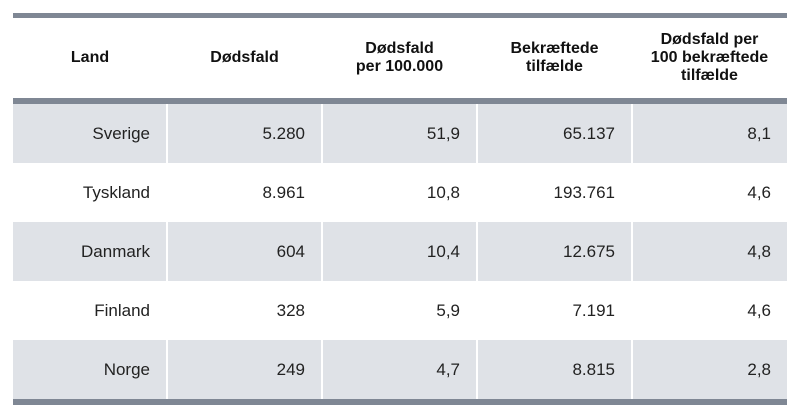 The width and height of the screenshot is (799, 410). I want to click on cell-country: Danmark, so click(90, 251).